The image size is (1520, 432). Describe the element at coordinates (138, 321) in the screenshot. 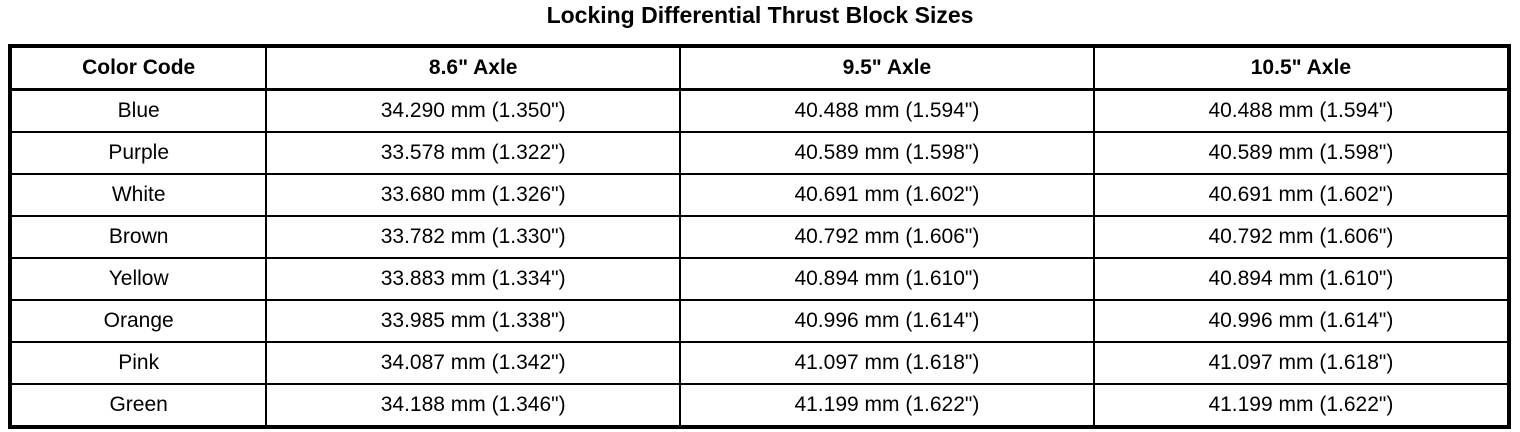

I see `color-code-cell: Orange` at that location.